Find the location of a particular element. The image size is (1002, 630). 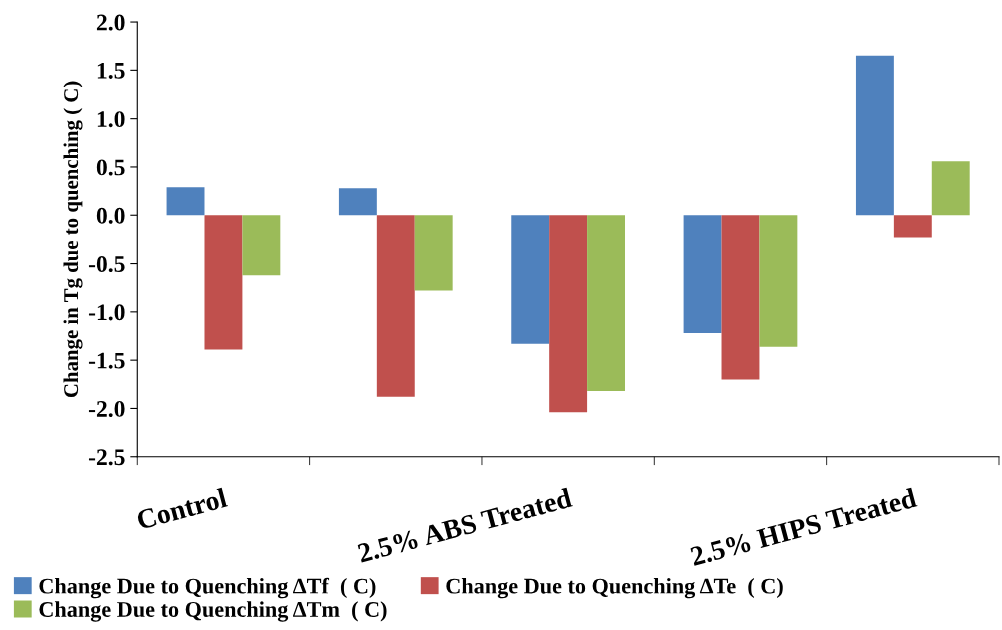

x-tick-label: 2.5% HIPS Treated is located at coordinates (803, 527).